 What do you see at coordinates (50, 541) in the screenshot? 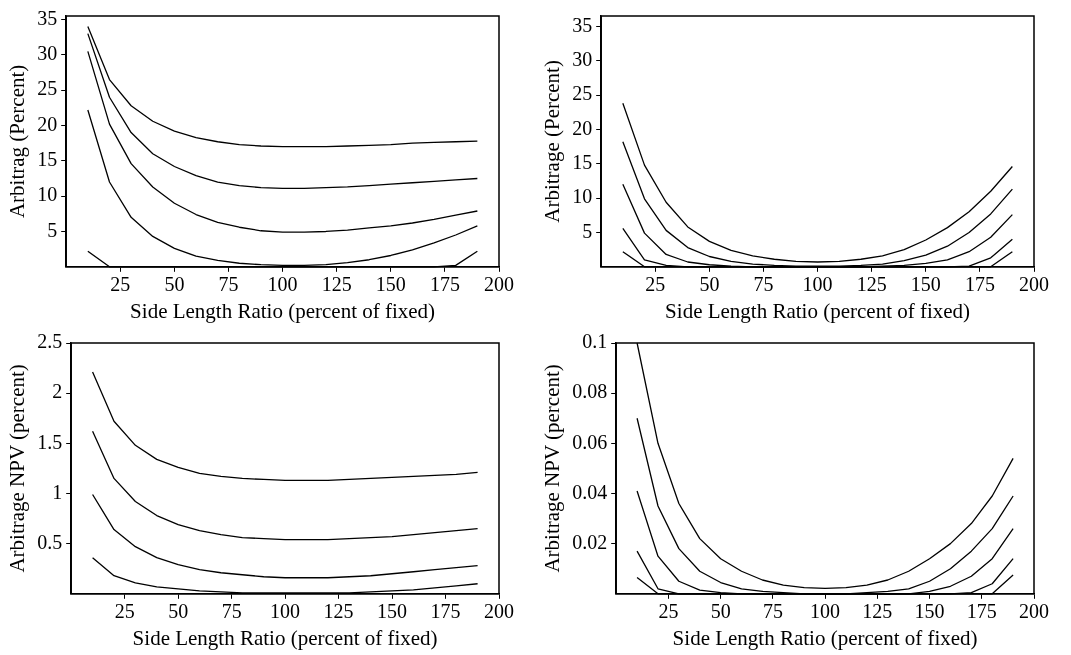
I see `y-tick-label: 0.5` at bounding box center [50, 541].